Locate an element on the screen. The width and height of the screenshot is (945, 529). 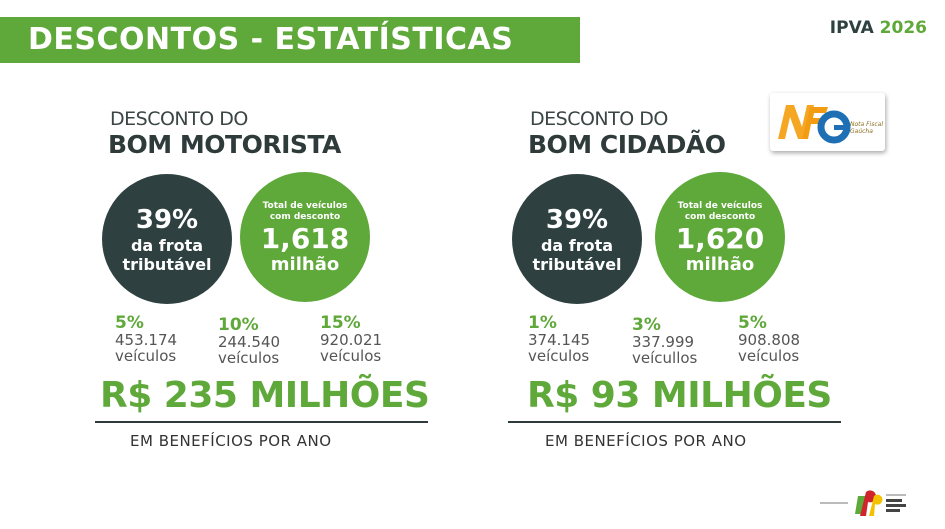
section-title: BOM CIDADÃO is located at coordinates (627, 144).